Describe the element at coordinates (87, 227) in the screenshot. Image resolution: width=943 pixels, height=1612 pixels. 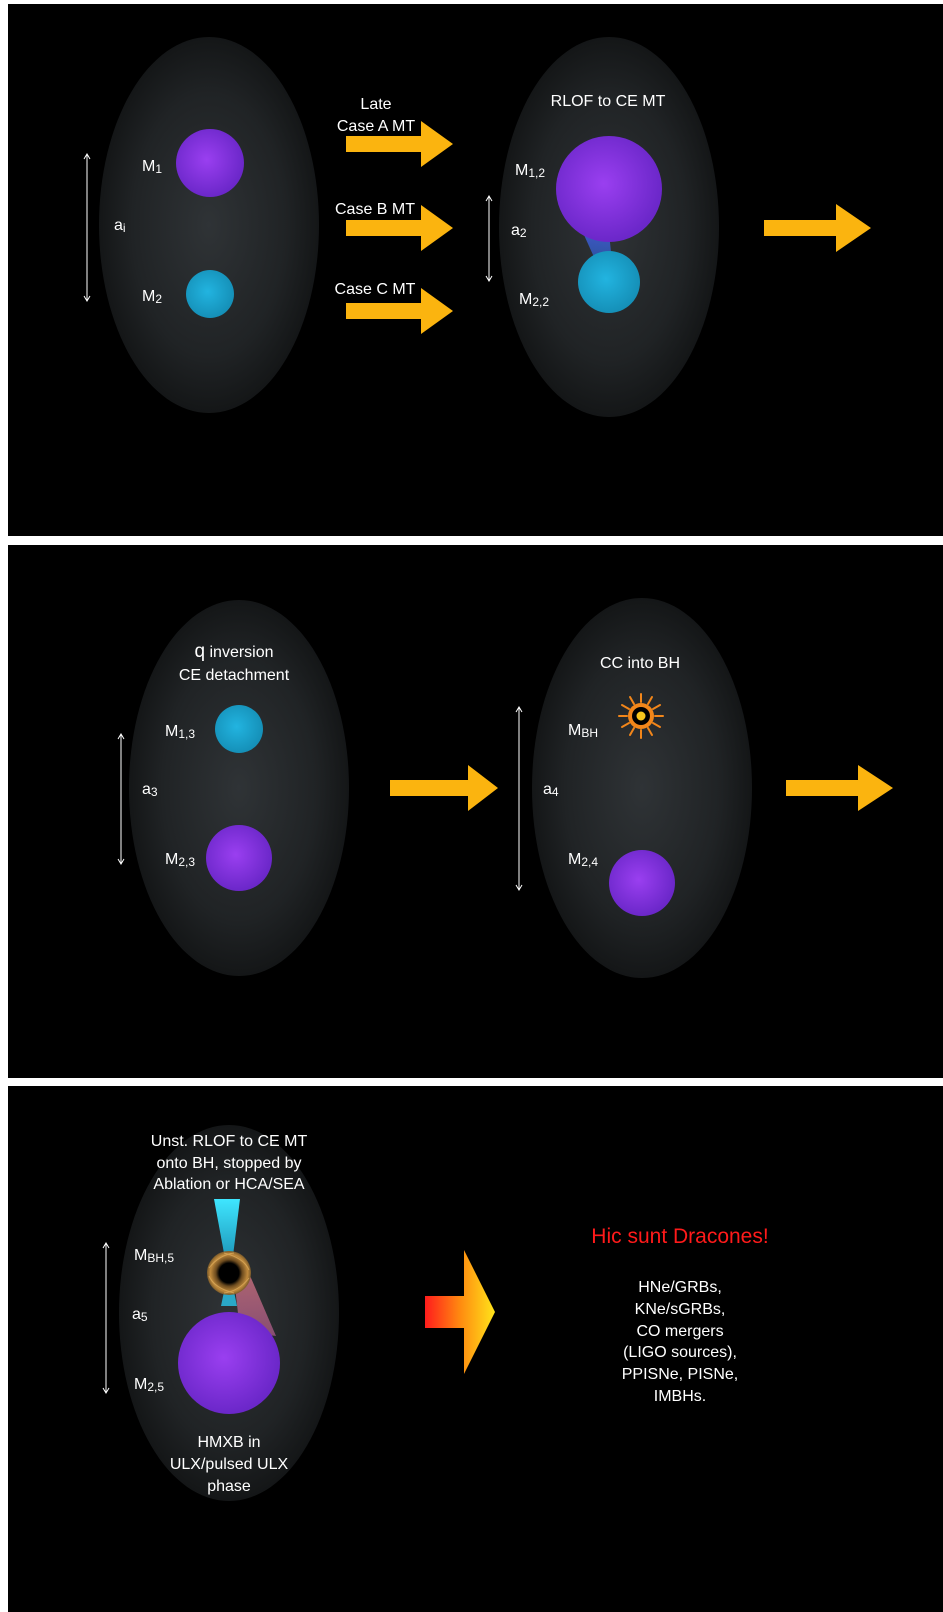
I see `separation-arrow-ai` at that location.